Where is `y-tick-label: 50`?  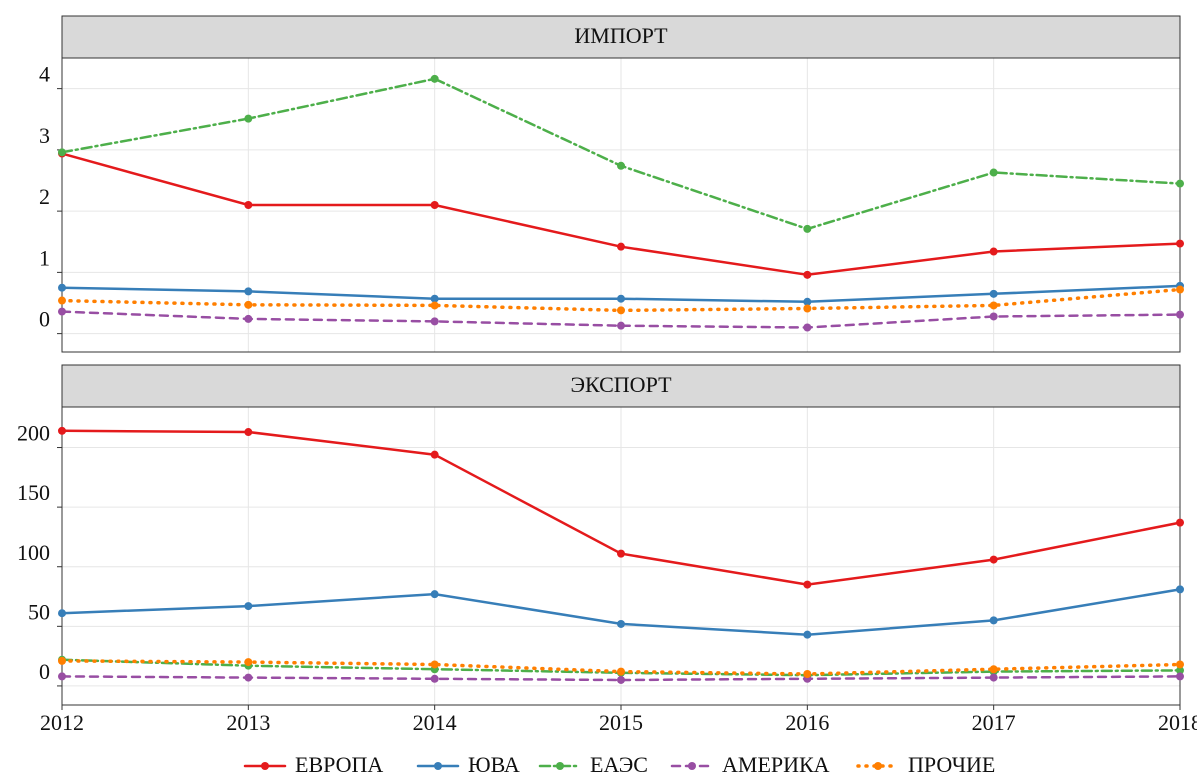 y-tick-label: 50 is located at coordinates (39, 611).